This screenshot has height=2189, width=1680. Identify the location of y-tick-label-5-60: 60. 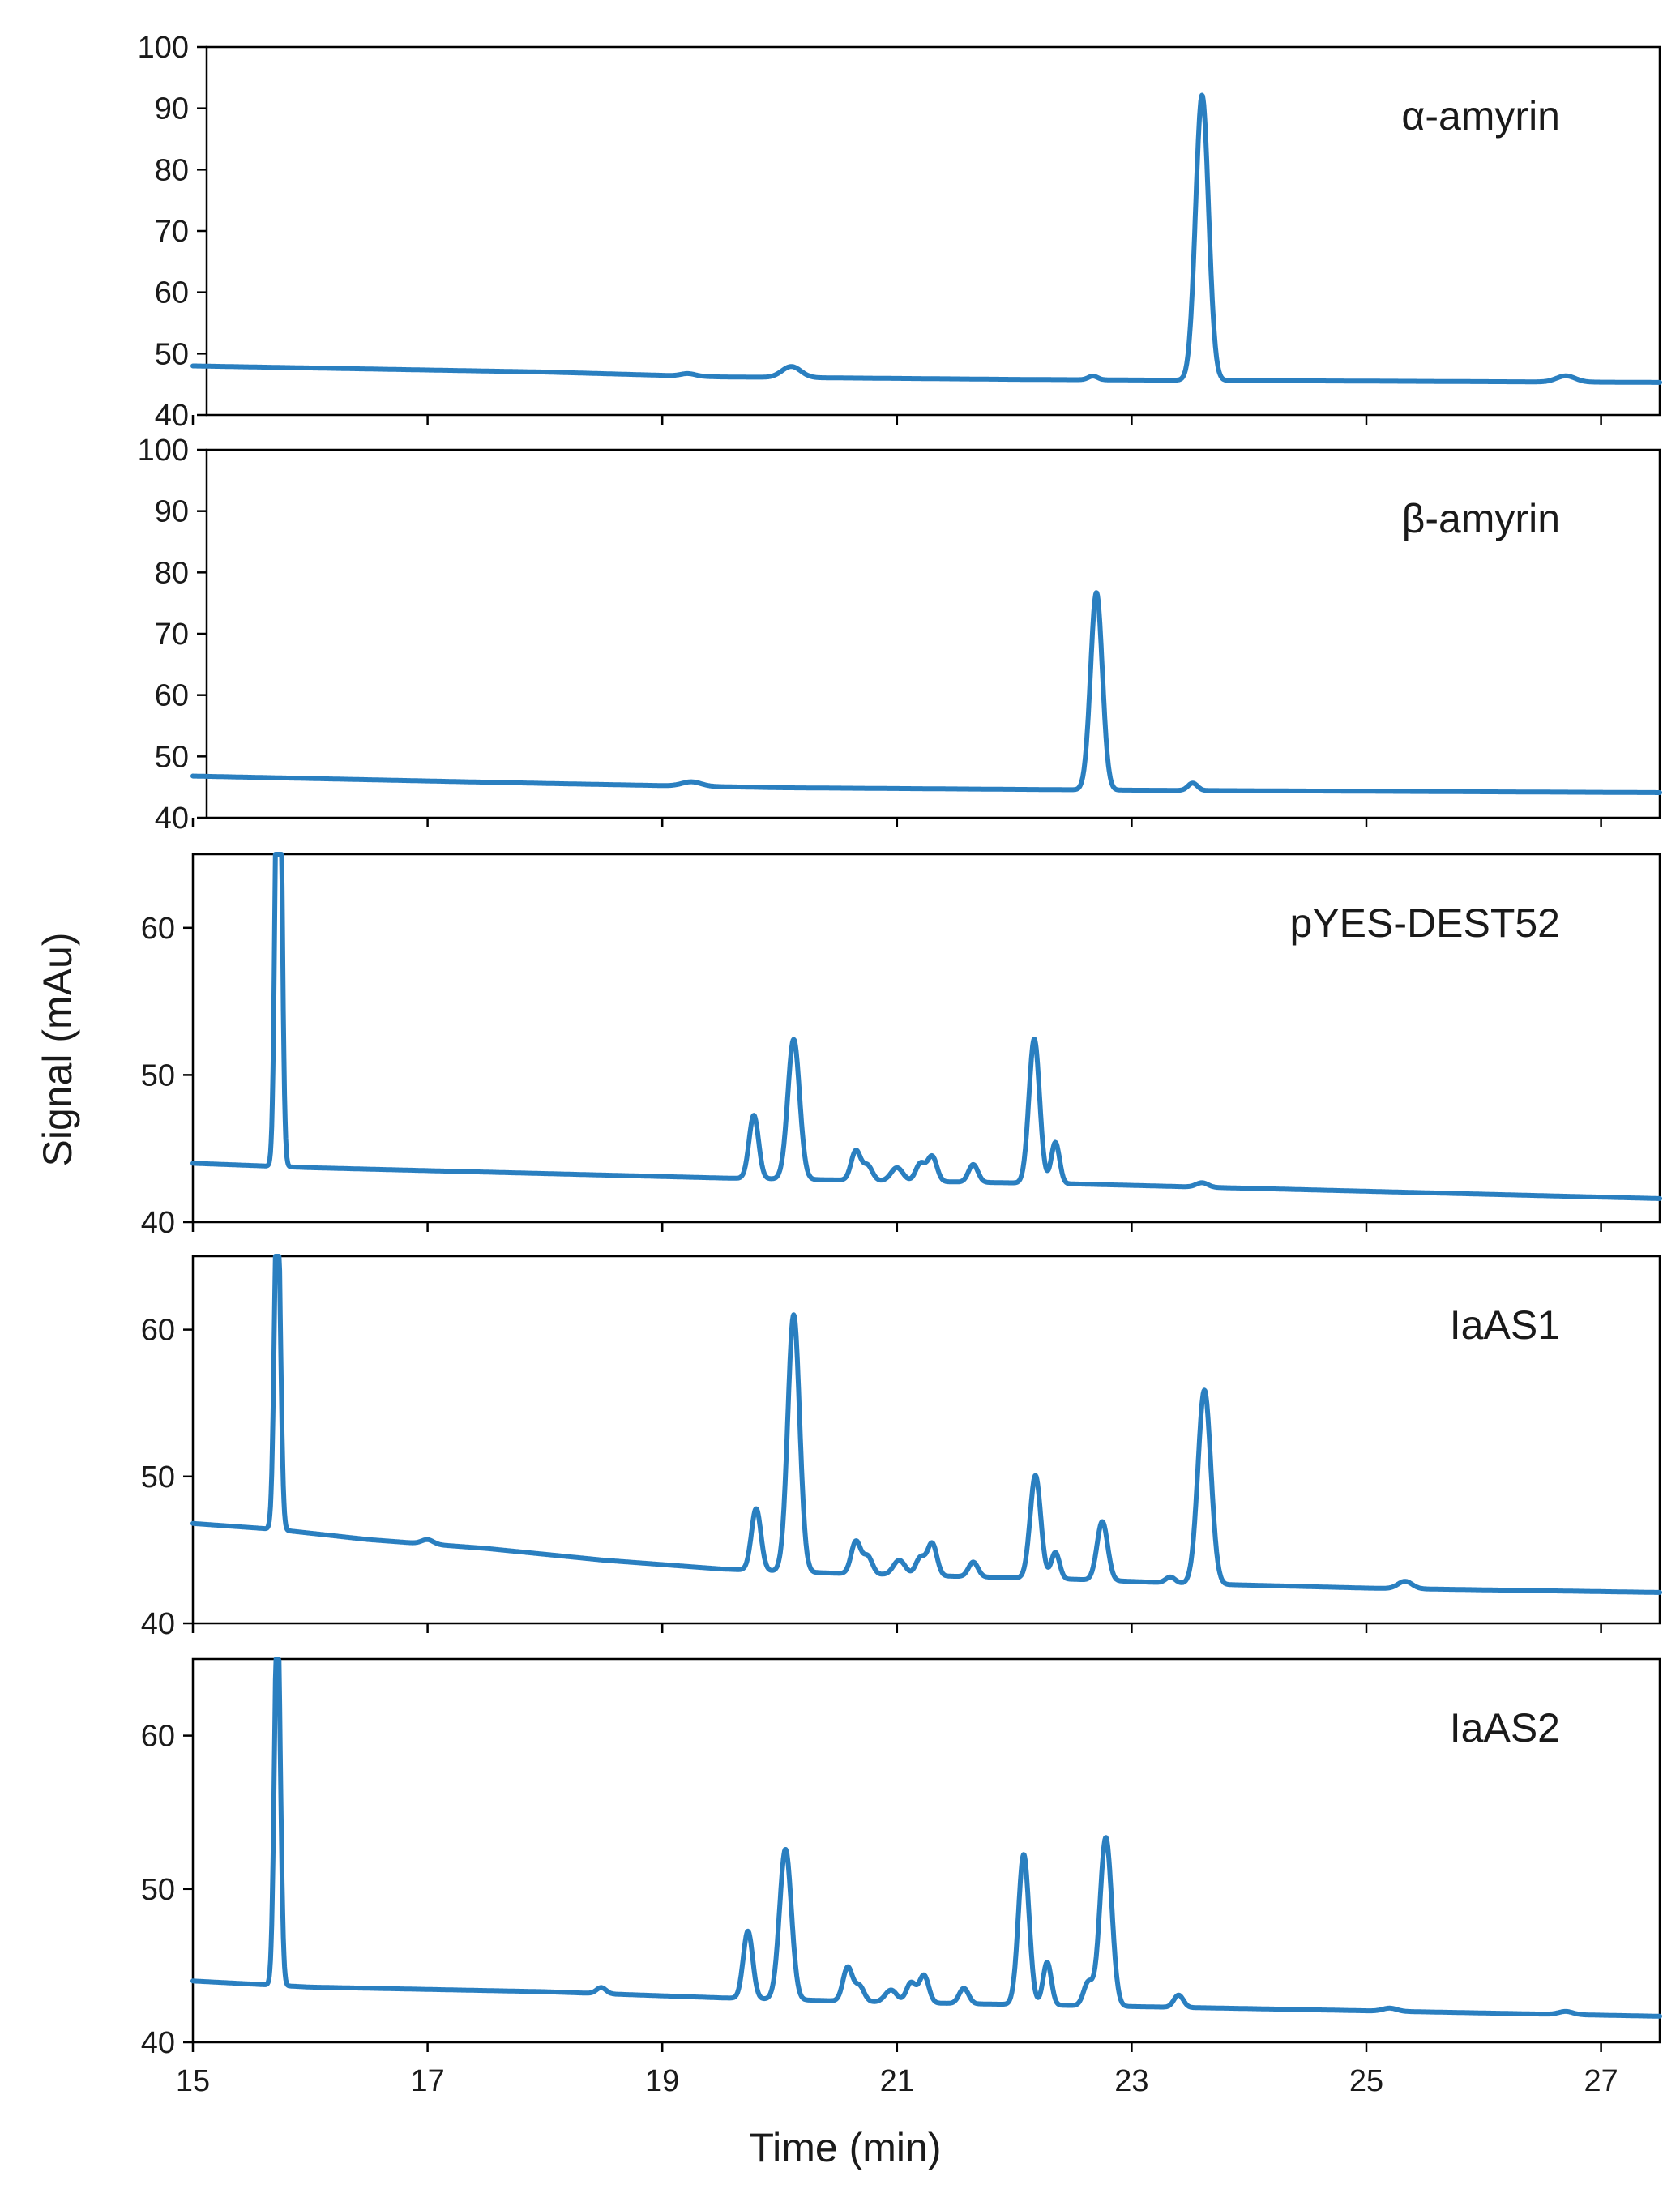
(158, 1737).